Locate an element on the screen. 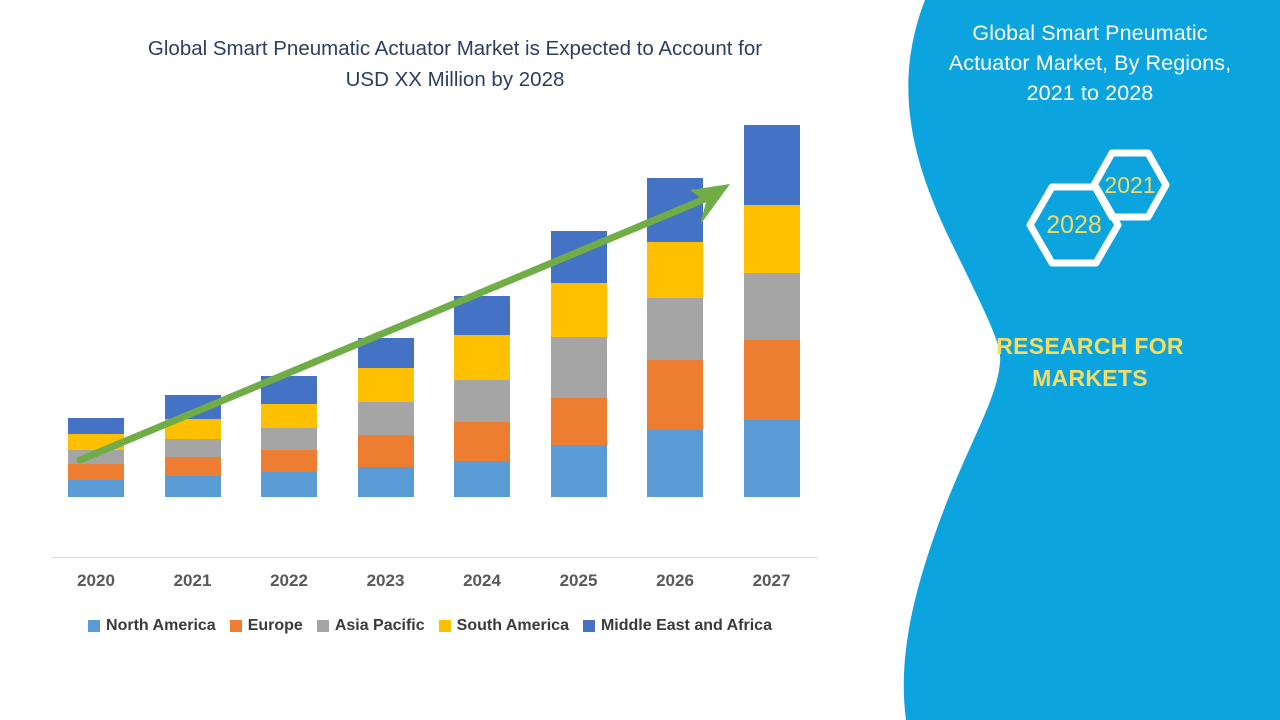  legend-item-europe: Europe is located at coordinates (266, 626).